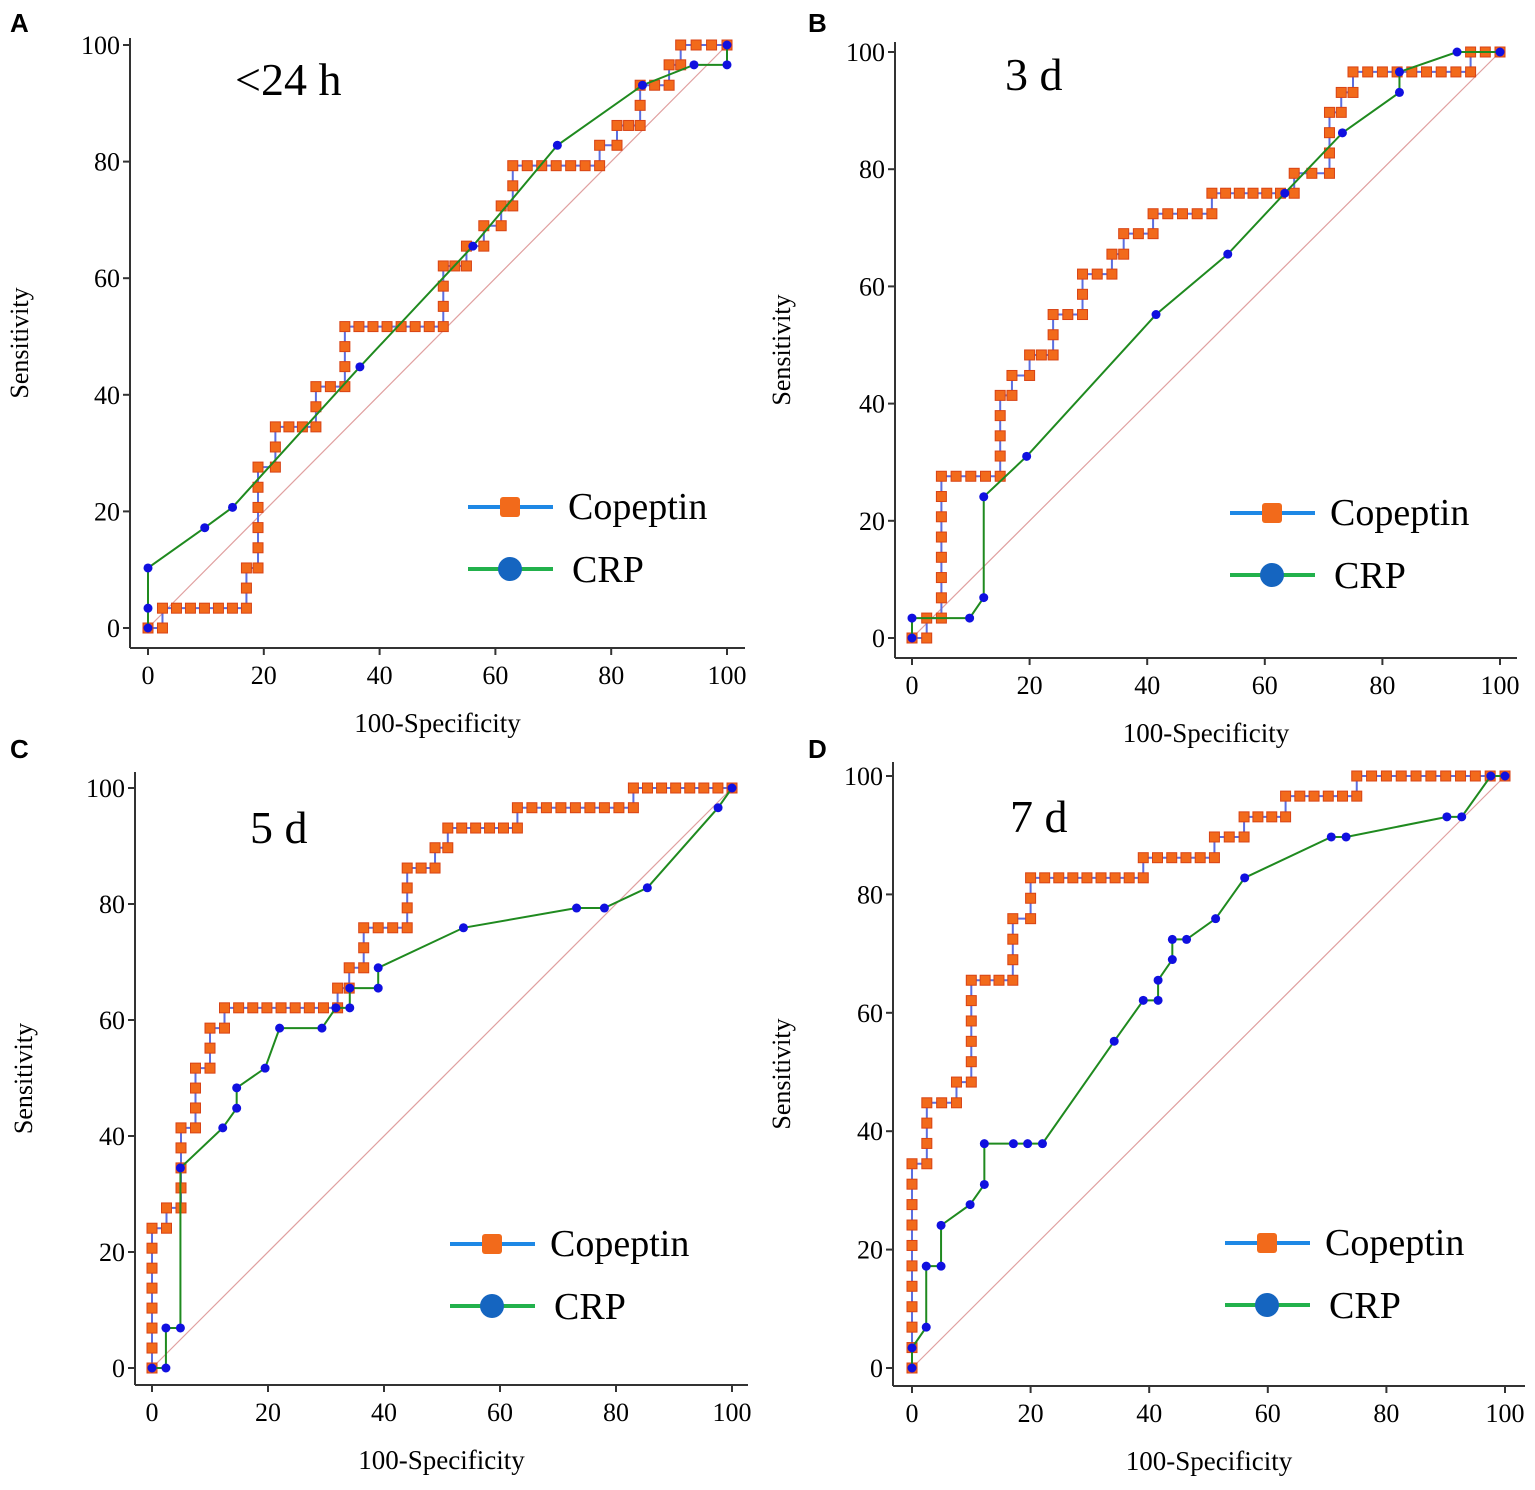  Describe the element at coordinates (912, 685) in the screenshot. I see `x-tick-label: 0` at that location.